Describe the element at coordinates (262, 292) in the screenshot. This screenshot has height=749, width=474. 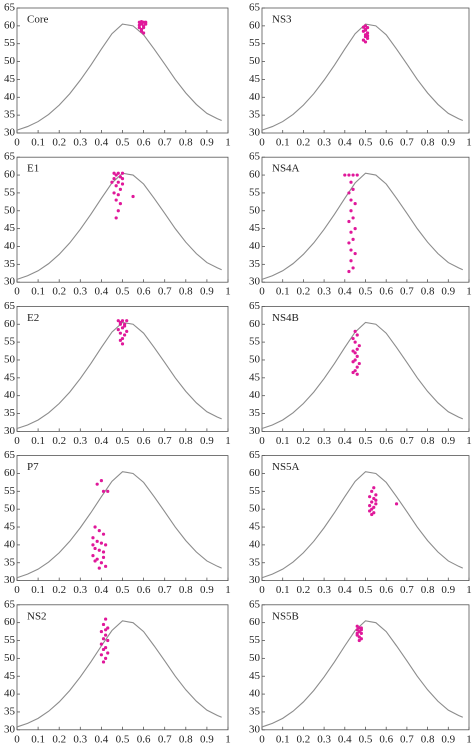
I see `x-tick-label: 0` at that location.